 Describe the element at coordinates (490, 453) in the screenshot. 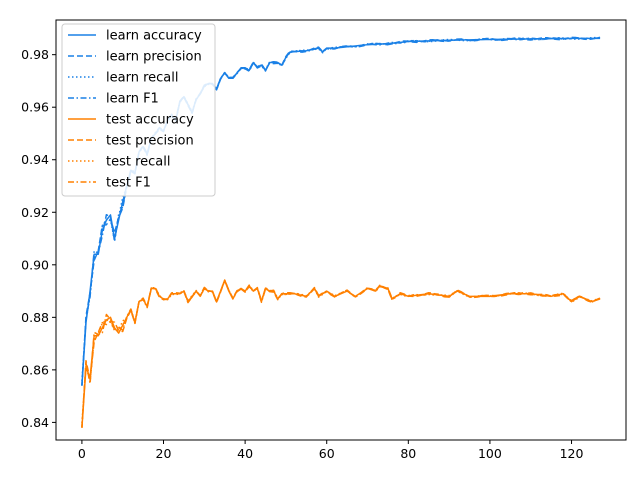

I see `x-tick-label: 100` at that location.